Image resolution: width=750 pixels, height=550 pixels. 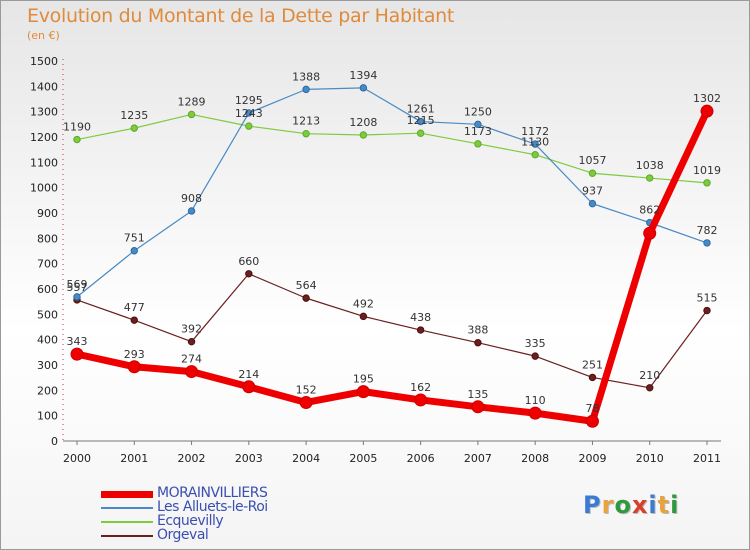 I want to click on point-morainvilliers-2008, so click(x=535, y=413).